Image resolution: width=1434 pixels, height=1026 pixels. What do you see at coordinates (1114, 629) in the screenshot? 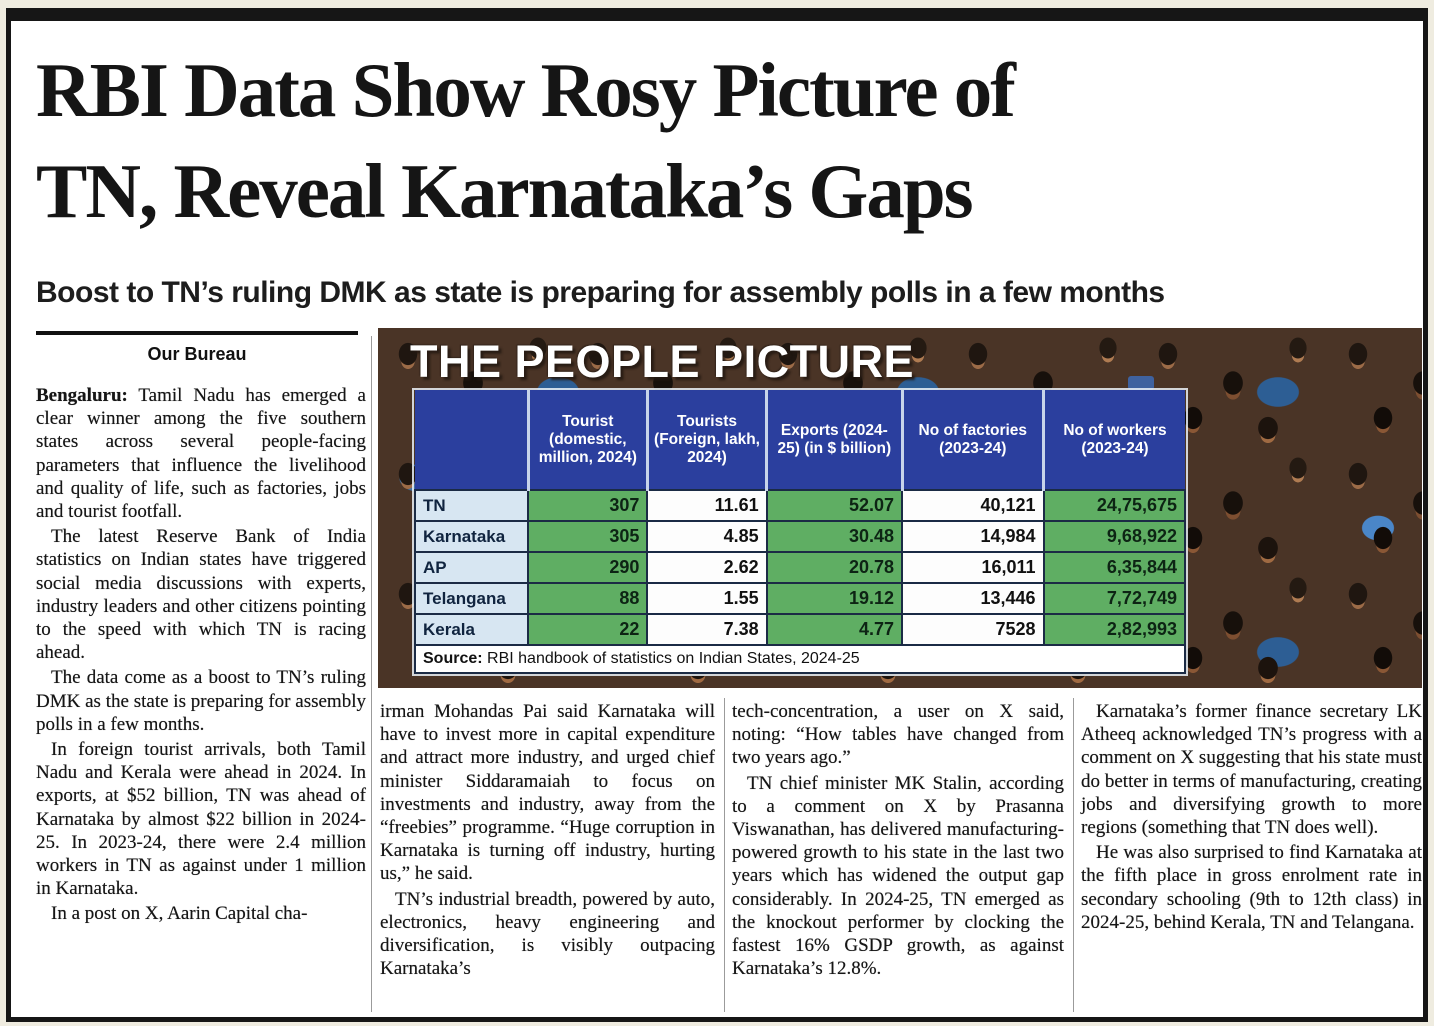
I see `value-cell: 2,82,993` at bounding box center [1114, 629].